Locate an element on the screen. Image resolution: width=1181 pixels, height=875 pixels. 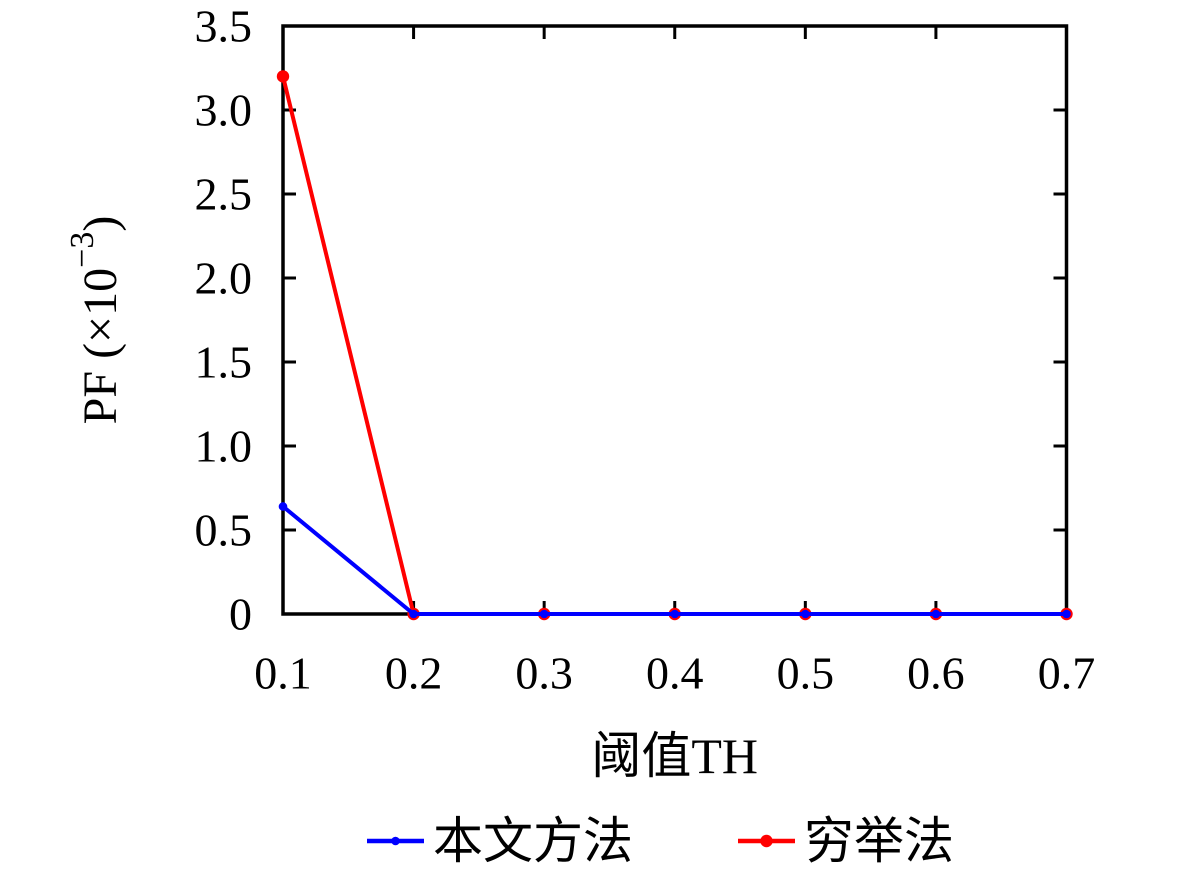
legend-marker-exhaustive-method is located at coordinates (766, 841).